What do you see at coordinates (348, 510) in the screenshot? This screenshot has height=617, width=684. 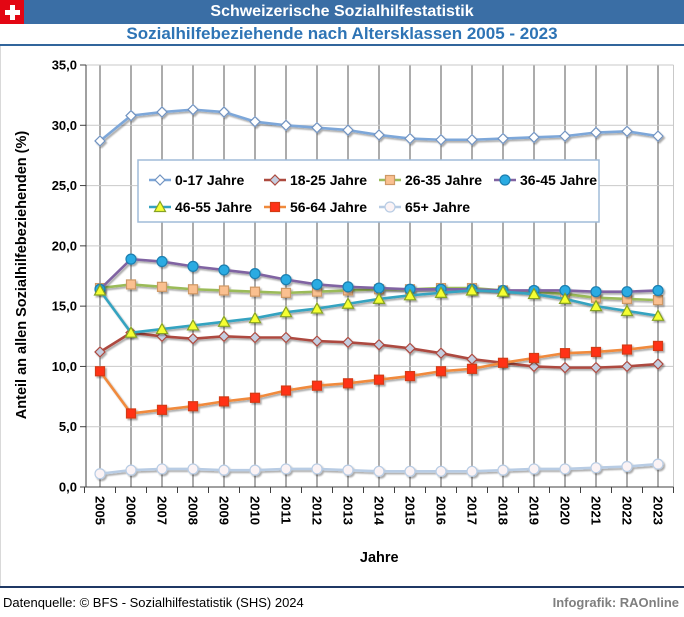 I see `x-tick-label: 2013` at bounding box center [348, 510].